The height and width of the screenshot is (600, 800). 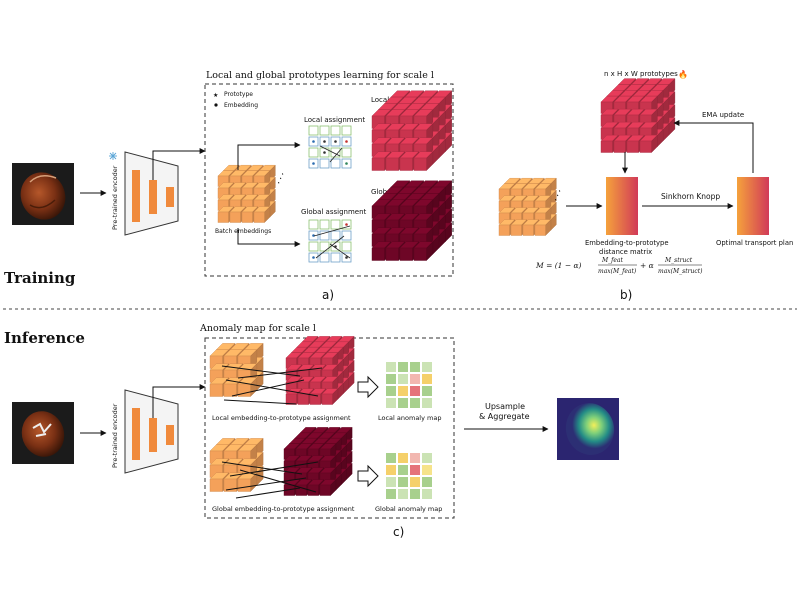 I want to click on formula-num2: M_struct, so click(x=678, y=260).